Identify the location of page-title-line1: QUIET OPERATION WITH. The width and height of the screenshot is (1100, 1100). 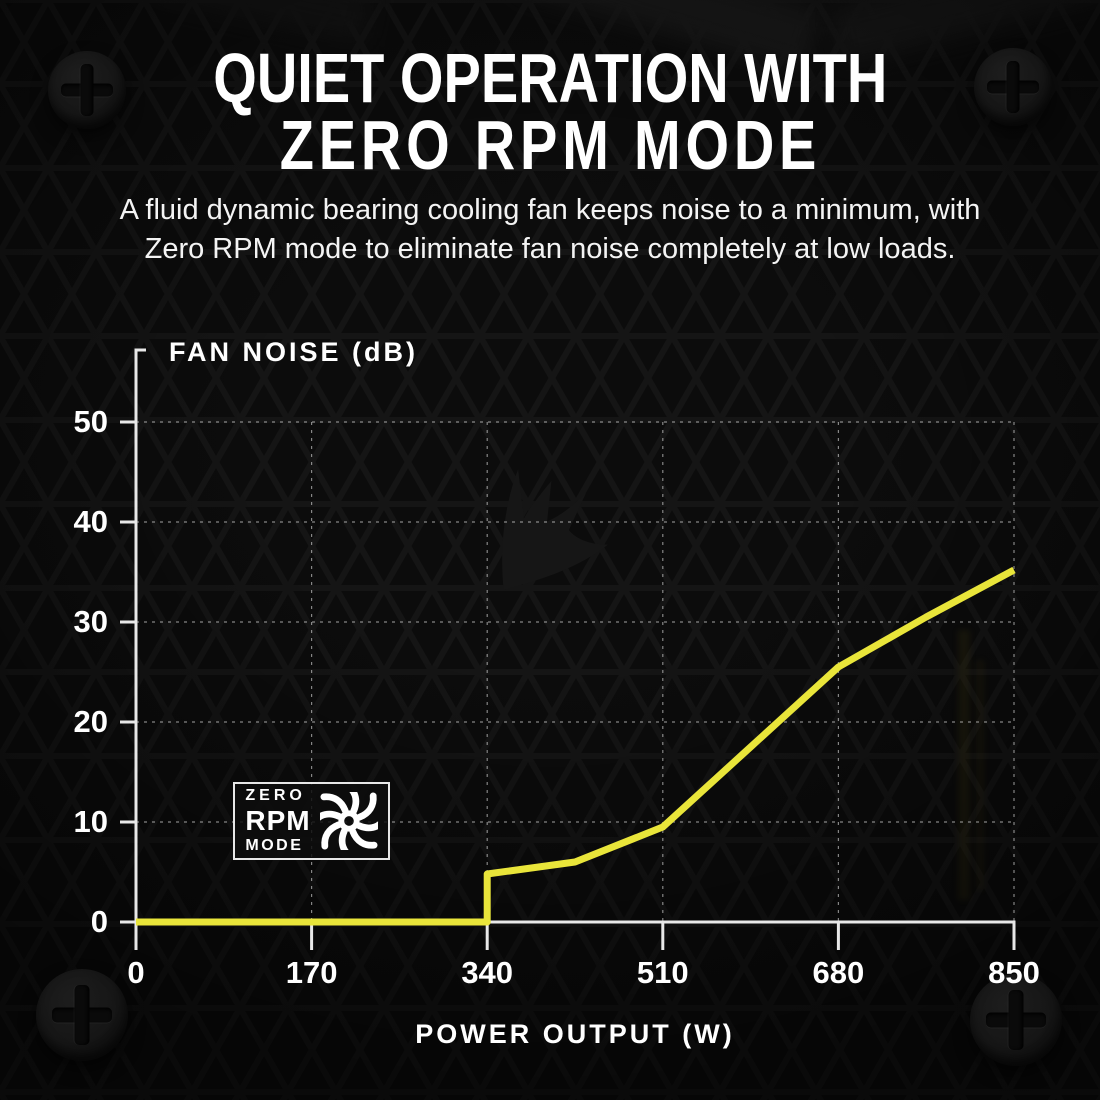
(550, 78).